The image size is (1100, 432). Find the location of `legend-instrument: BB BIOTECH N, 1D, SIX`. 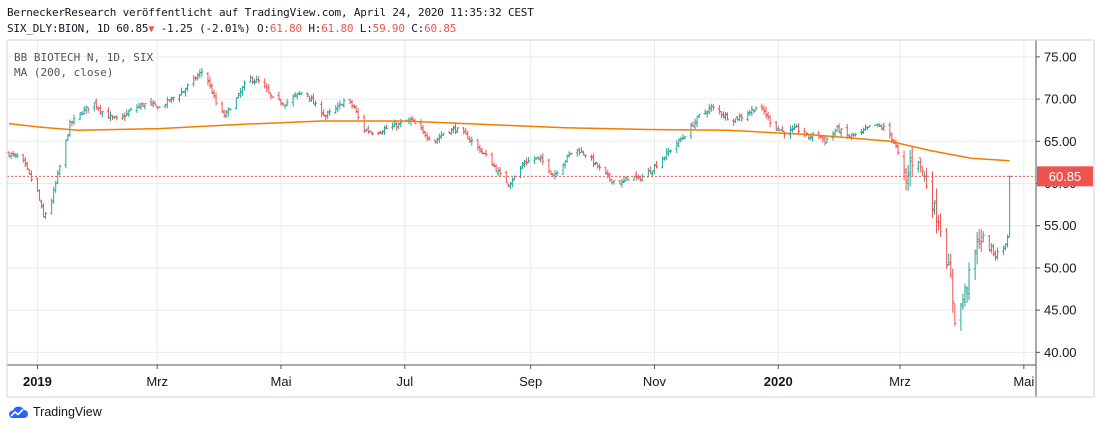

legend-instrument: BB BIOTECH N, 1D, SIX is located at coordinates (83, 57).